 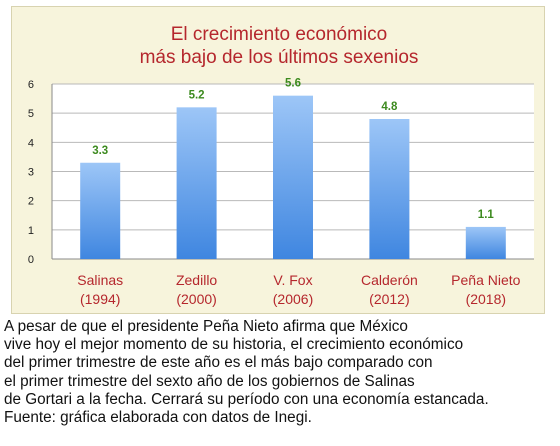 What do you see at coordinates (389, 107) in the screenshot?
I see `data-label: 4.8` at bounding box center [389, 107].